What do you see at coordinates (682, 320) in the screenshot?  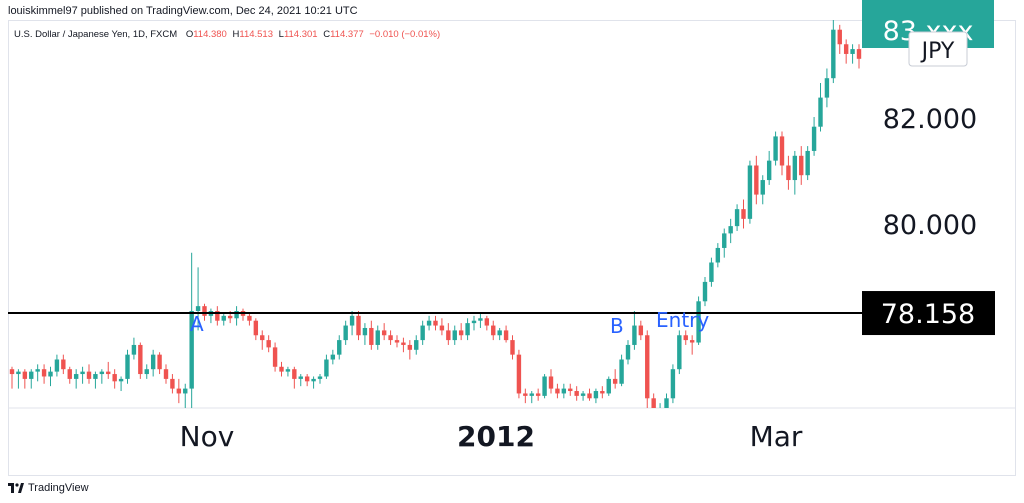 I see `annotation-label: Entry` at bounding box center [682, 320].